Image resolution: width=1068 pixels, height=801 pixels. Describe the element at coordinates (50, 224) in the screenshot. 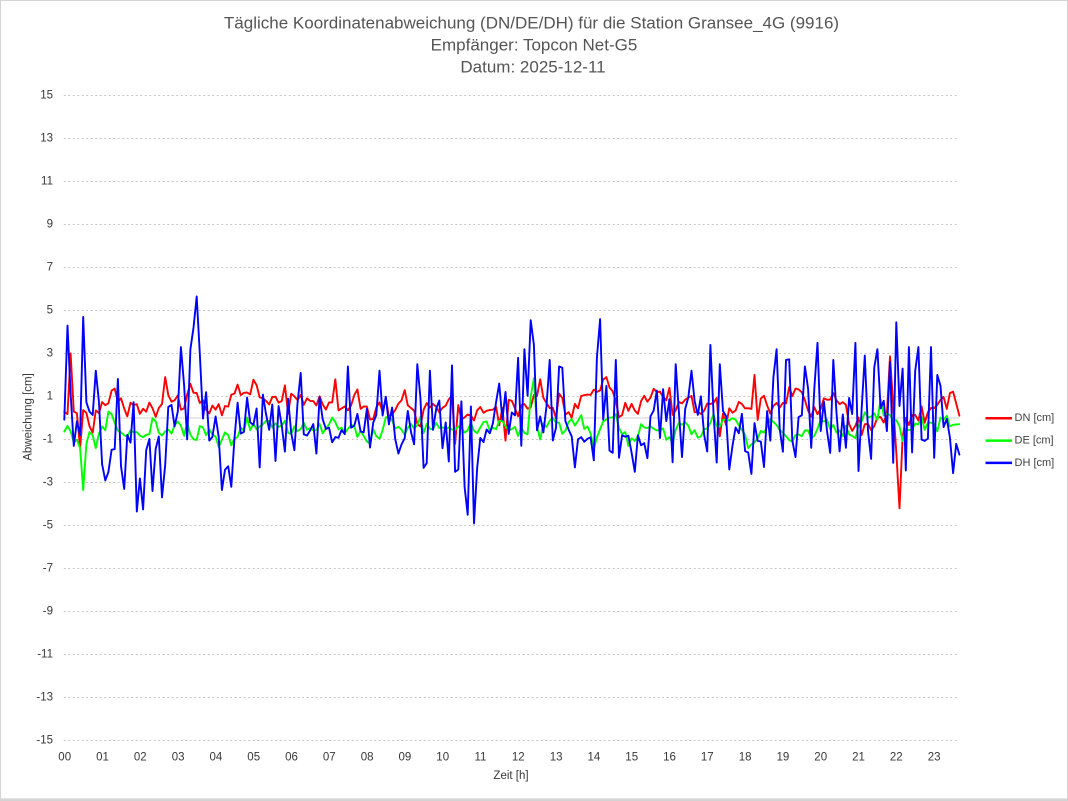

I see `svg-text: 9` at that location.